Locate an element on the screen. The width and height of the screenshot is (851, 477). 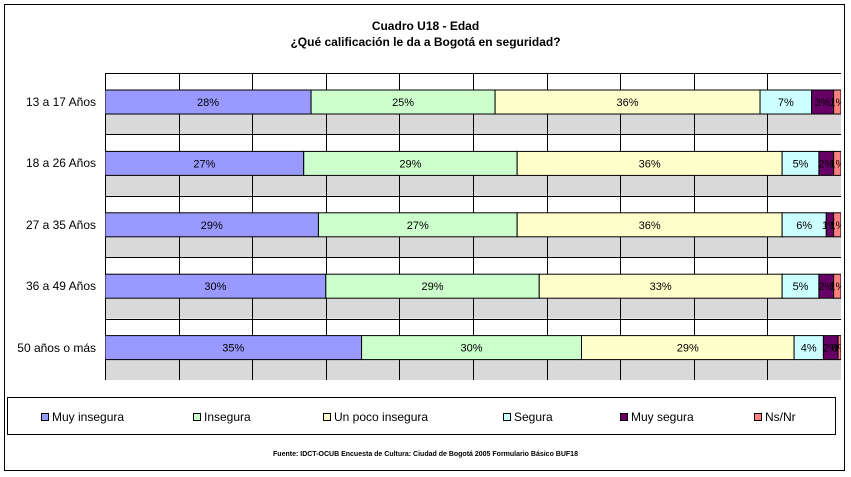
data-label: 28% is located at coordinates (208, 103).